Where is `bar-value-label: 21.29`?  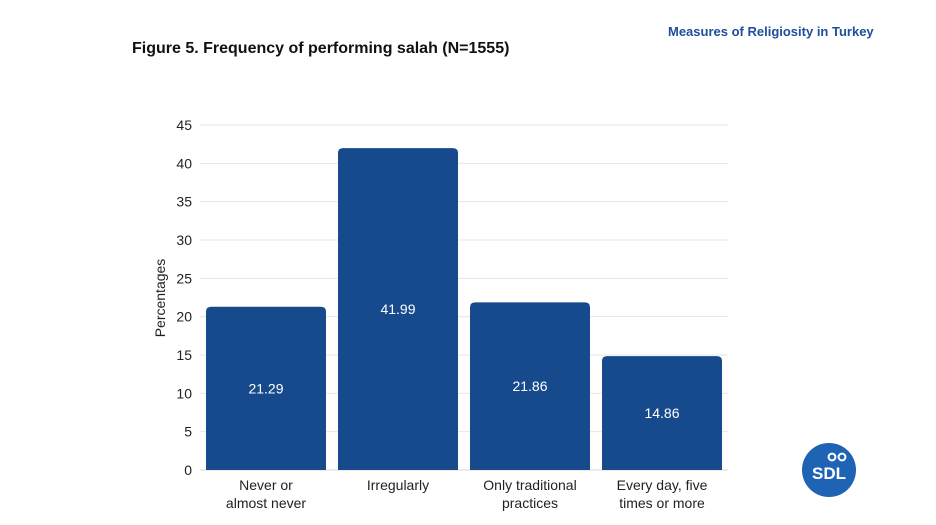
bar-value-label: 21.29 is located at coordinates (265, 388).